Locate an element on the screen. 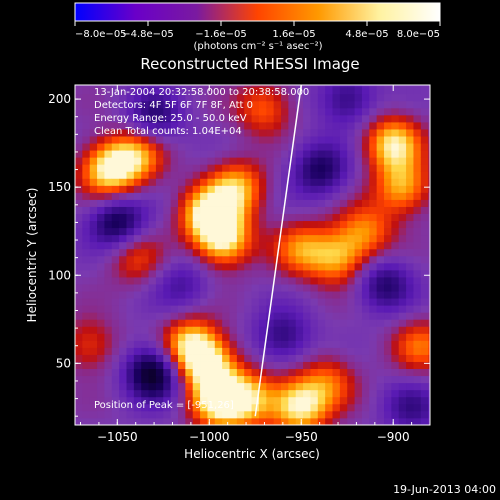  y-tick-label: 200 is located at coordinates (59, 99).